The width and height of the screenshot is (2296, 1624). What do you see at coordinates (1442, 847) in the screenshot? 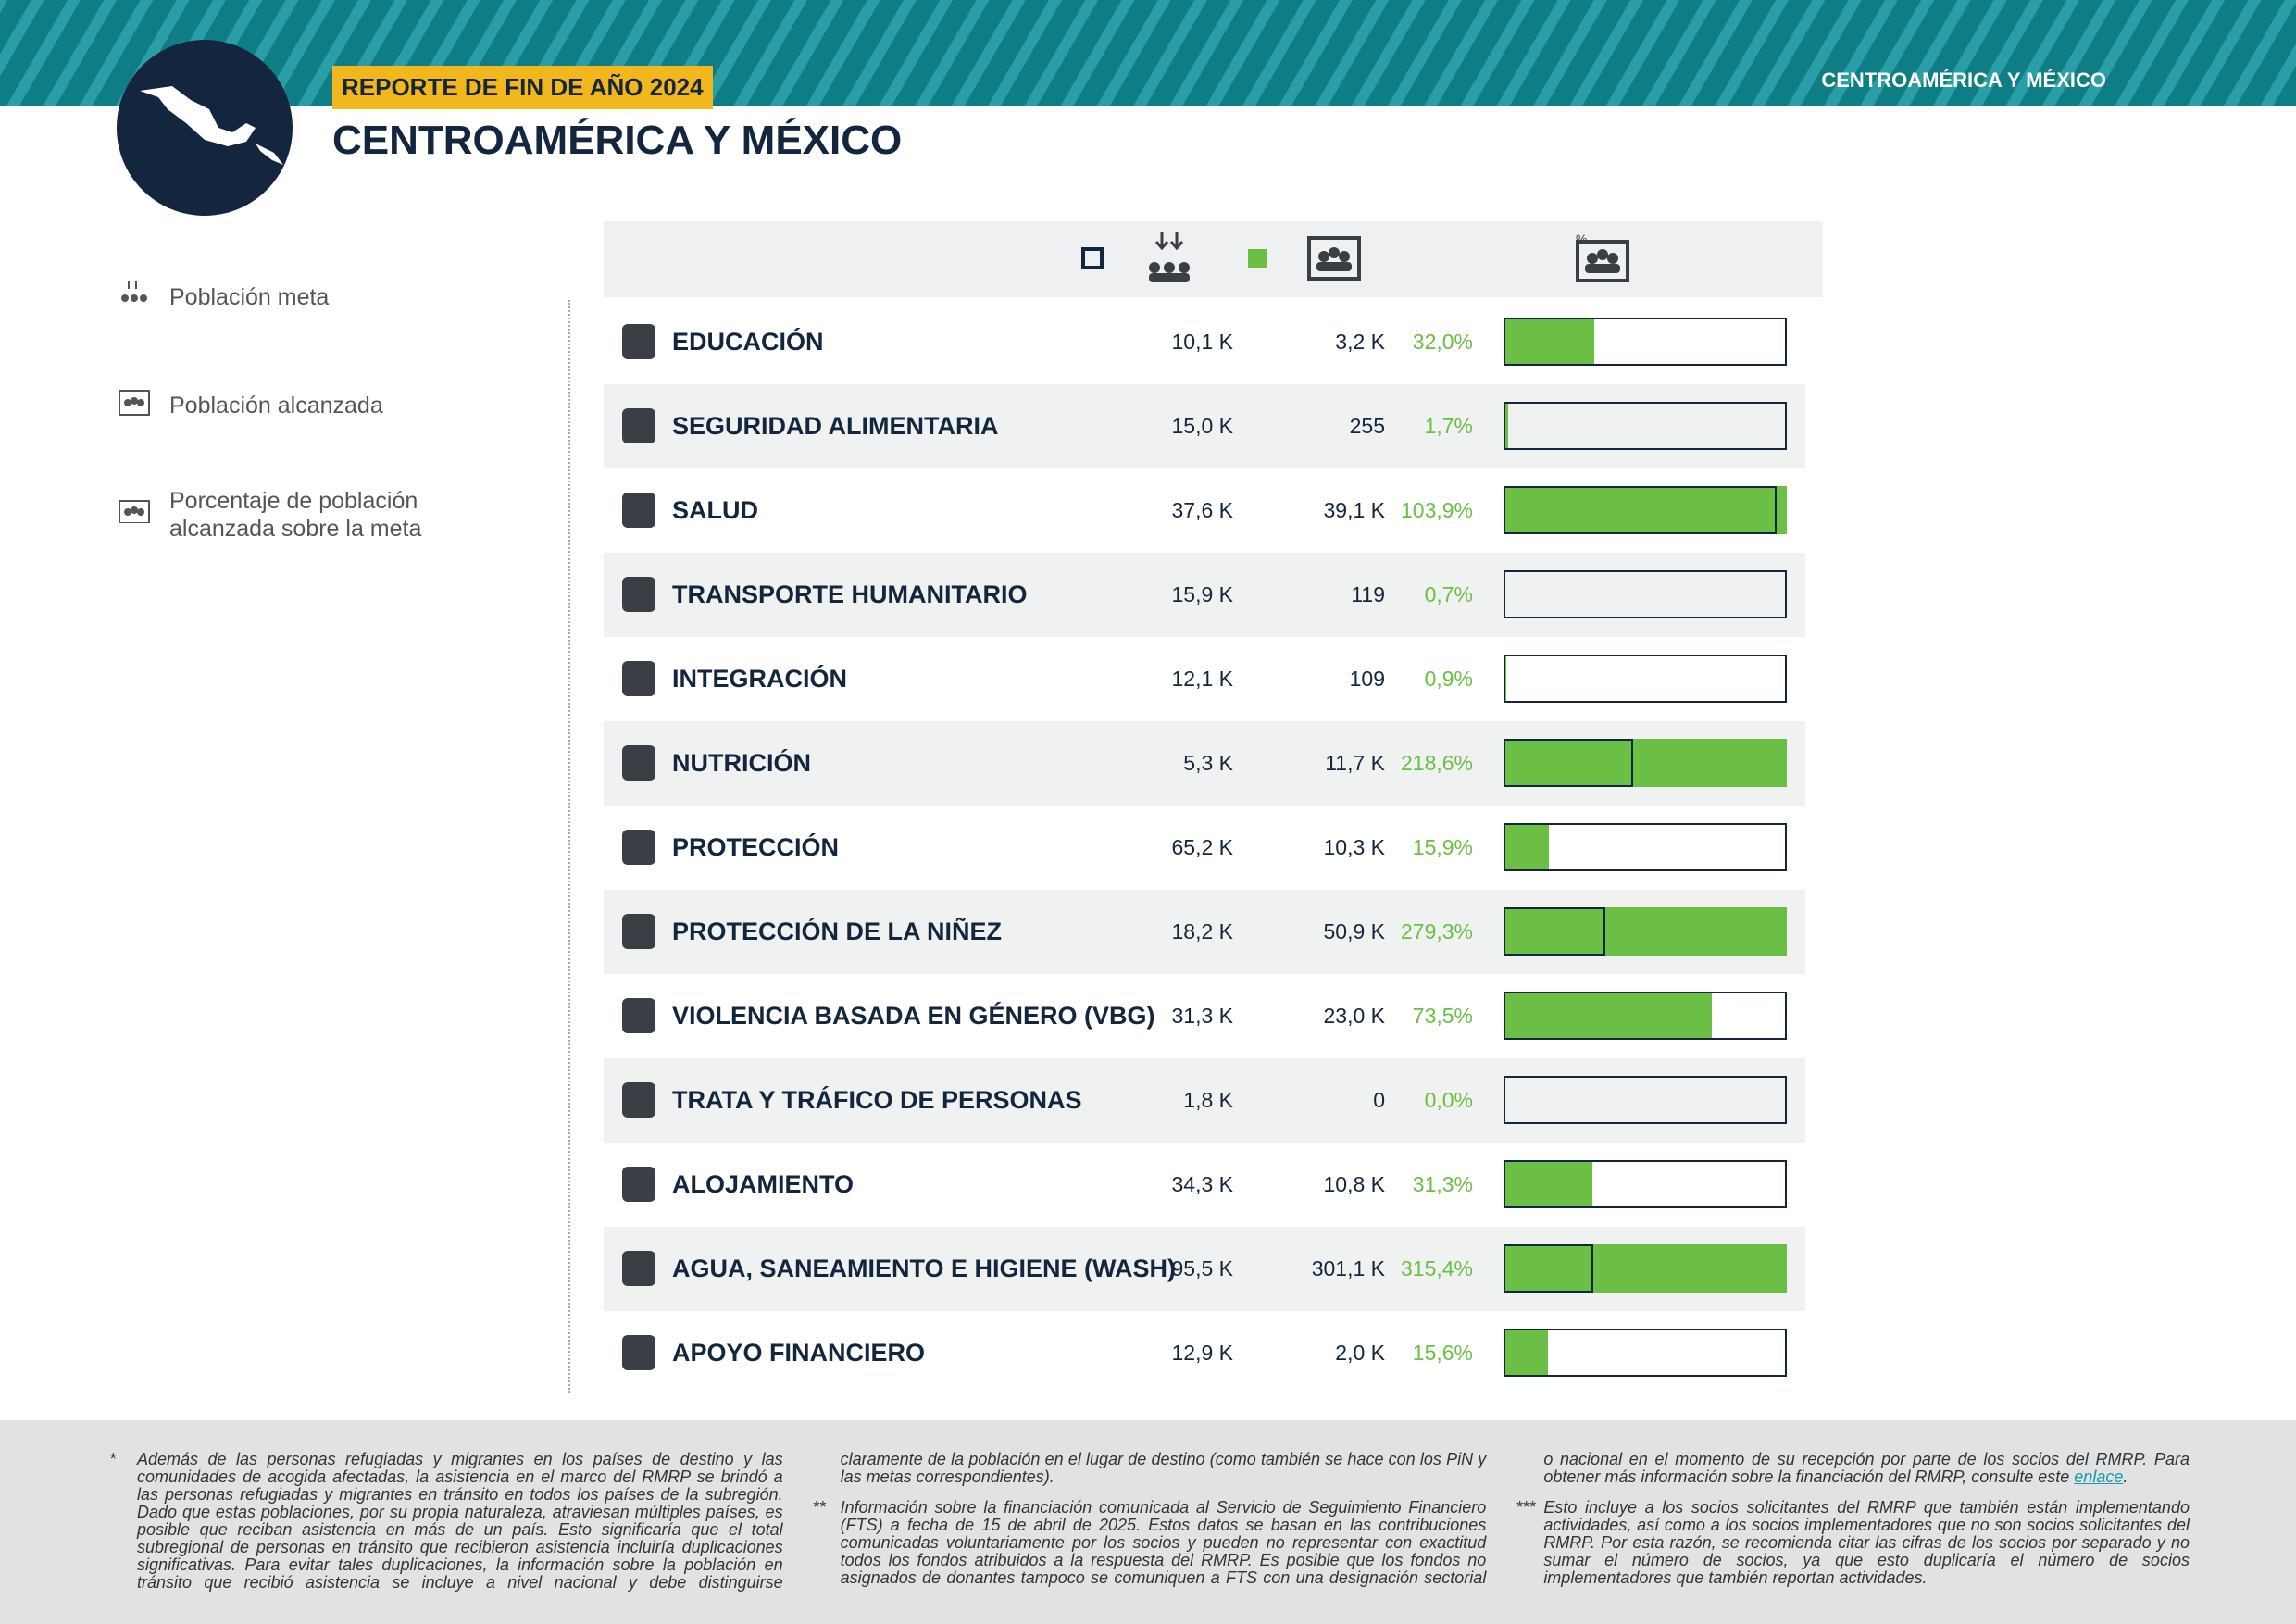
I see `percent-value: 15,9%` at bounding box center [1442, 847].